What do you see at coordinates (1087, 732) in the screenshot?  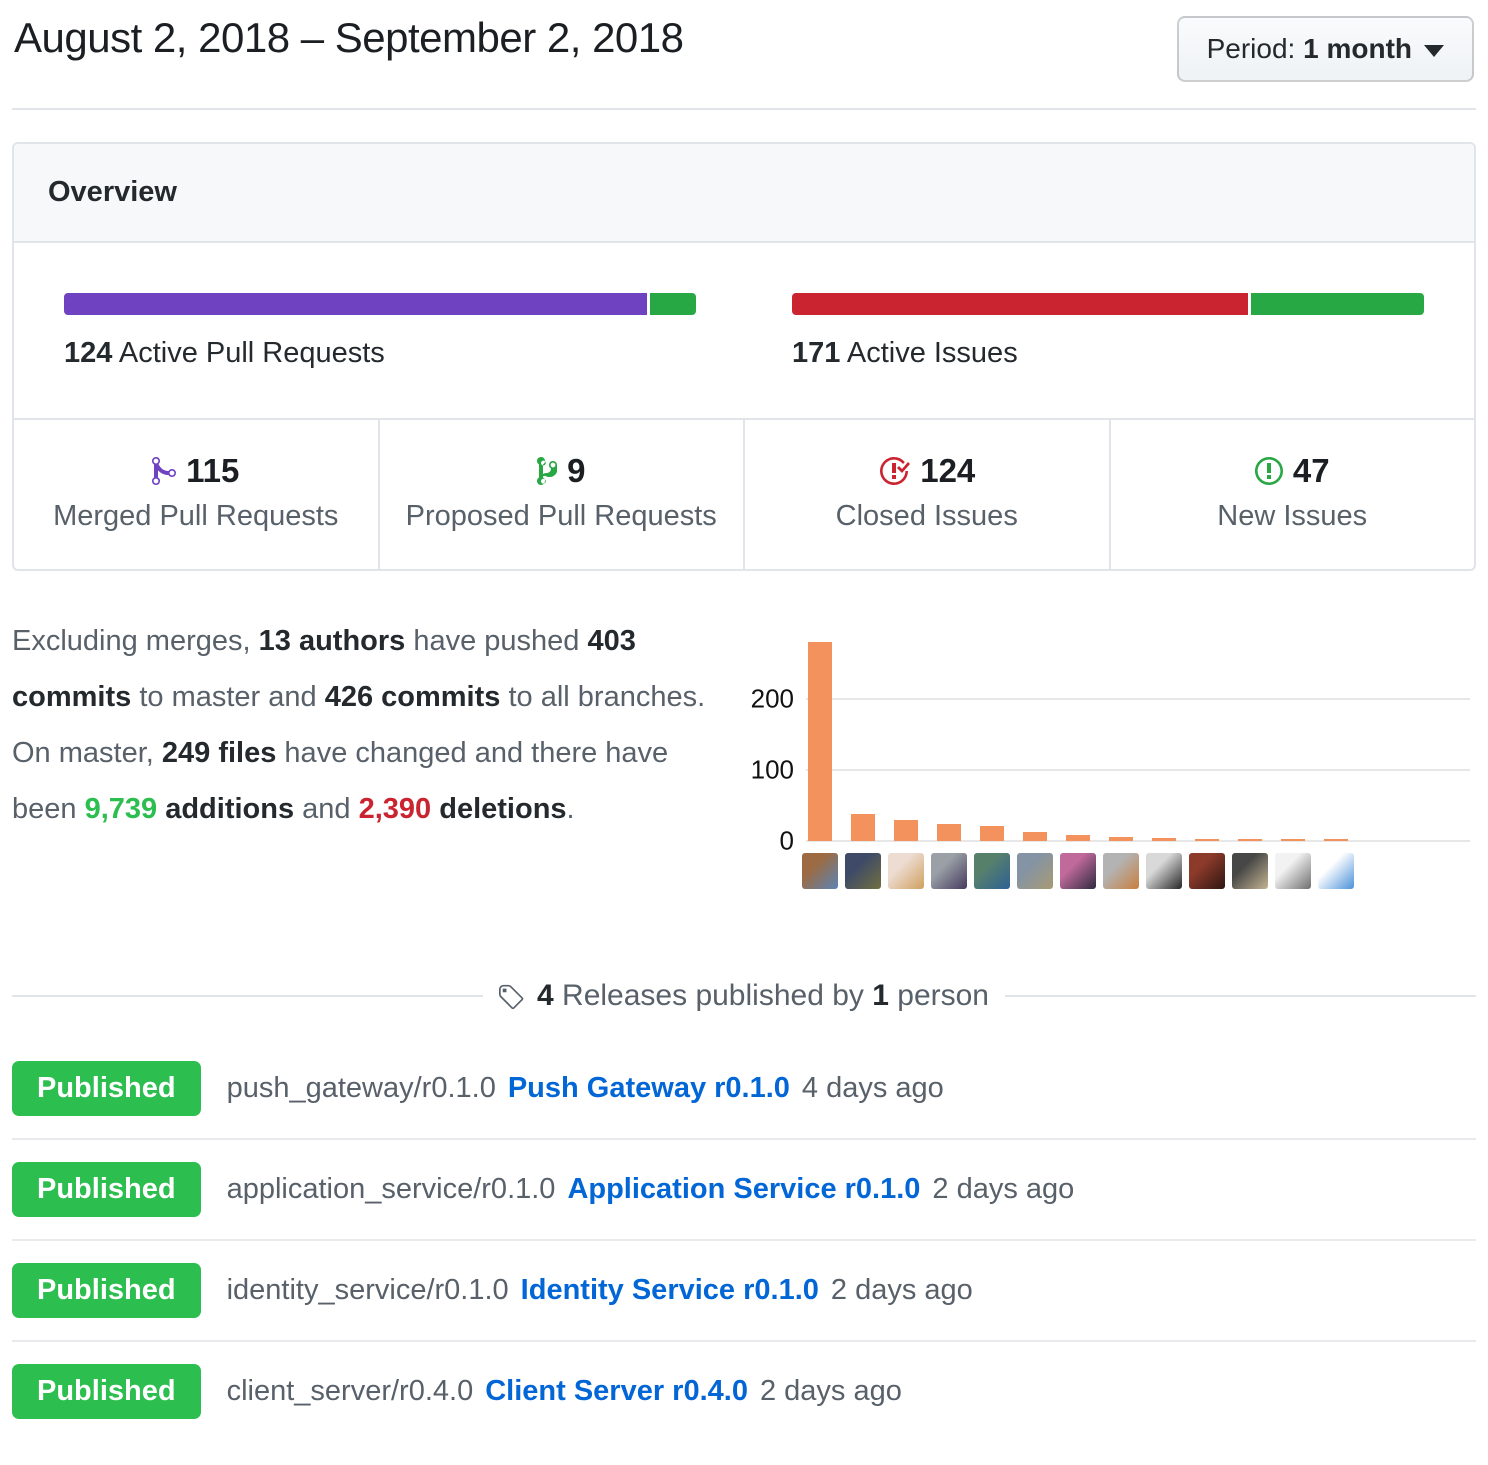 I see `bars-group` at bounding box center [1087, 732].